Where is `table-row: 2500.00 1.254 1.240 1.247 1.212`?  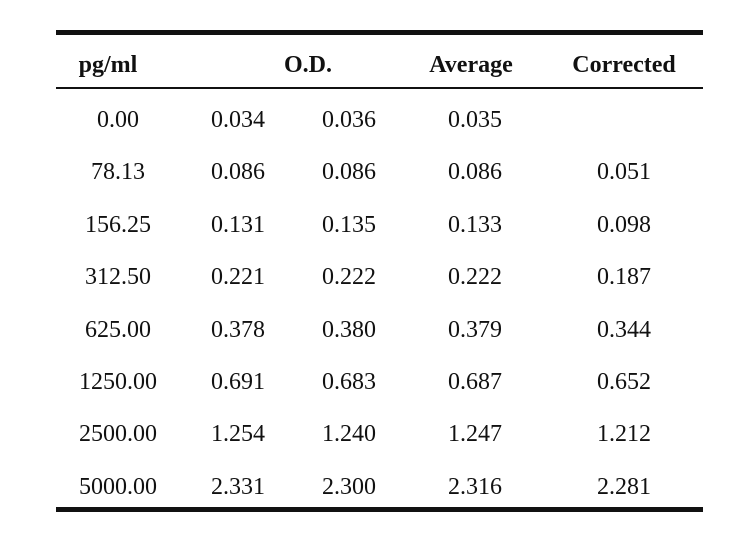
table-row: 2500.00 1.254 1.240 1.247 1.212 is located at coordinates (379, 429).